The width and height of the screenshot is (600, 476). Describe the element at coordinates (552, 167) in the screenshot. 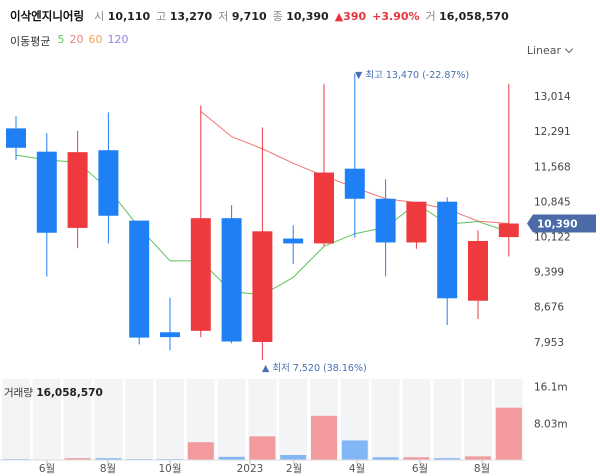

I see `y-tick-label: 11,568` at that location.